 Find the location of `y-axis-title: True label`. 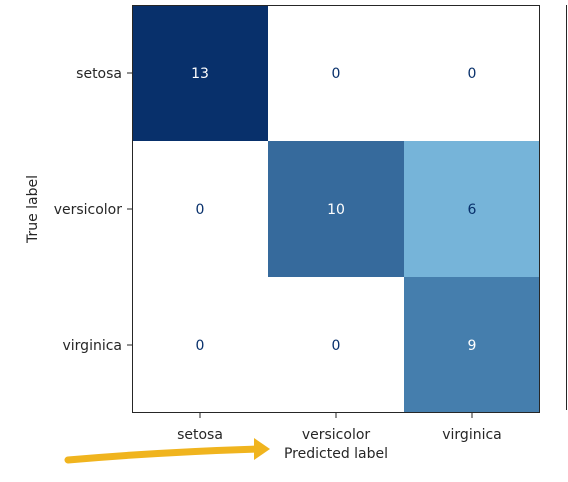

y-axis-title: True label is located at coordinates (33, 209).